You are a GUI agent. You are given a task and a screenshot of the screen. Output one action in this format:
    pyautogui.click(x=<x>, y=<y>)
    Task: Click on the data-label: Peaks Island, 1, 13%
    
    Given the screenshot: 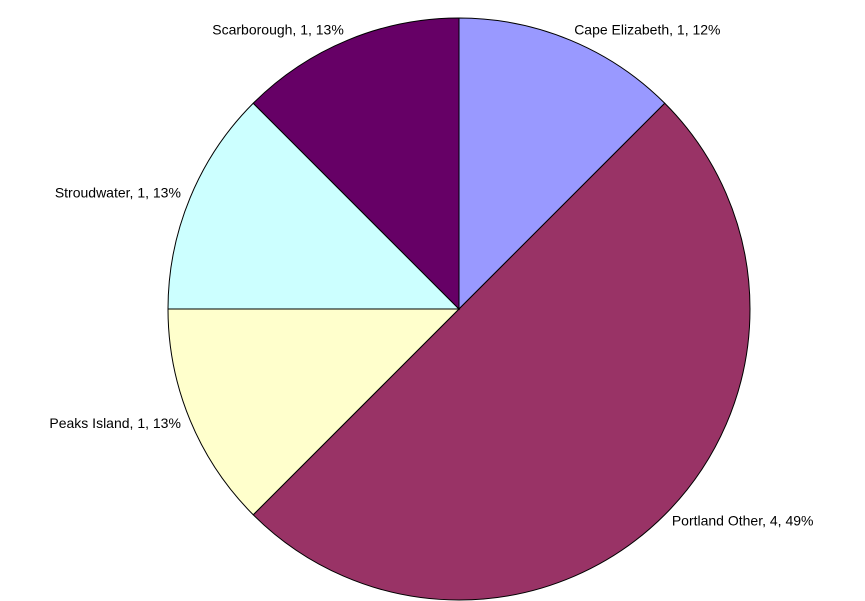 What is the action you would take?
    pyautogui.click(x=115, y=423)
    